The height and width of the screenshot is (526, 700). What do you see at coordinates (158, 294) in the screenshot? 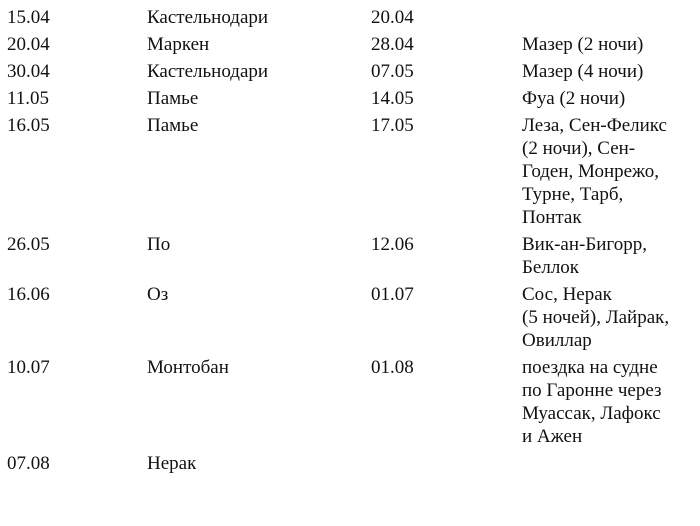
I see `place-name: Оз` at bounding box center [158, 294].